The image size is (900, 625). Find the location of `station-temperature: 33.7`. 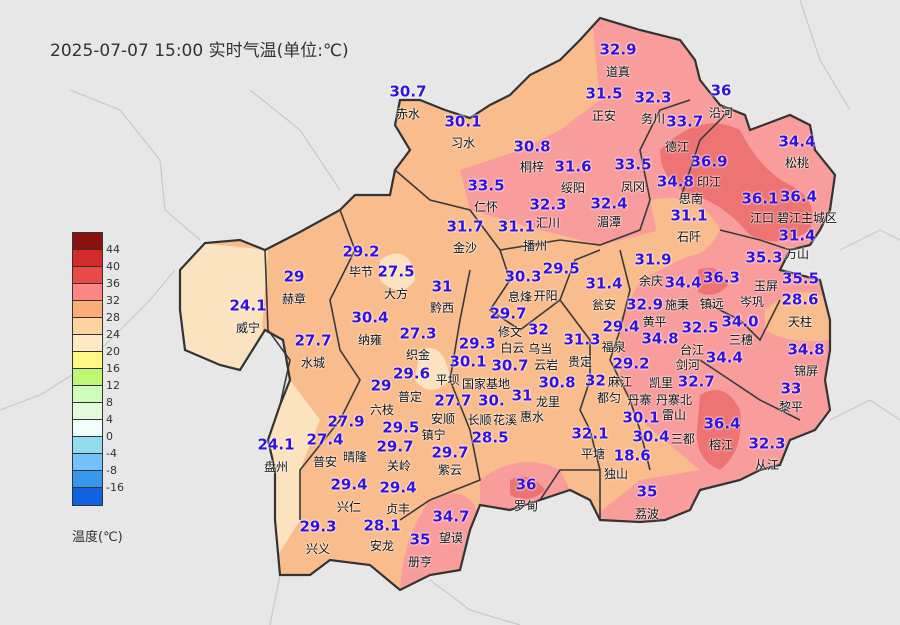

station-temperature: 33.7 is located at coordinates (685, 121).